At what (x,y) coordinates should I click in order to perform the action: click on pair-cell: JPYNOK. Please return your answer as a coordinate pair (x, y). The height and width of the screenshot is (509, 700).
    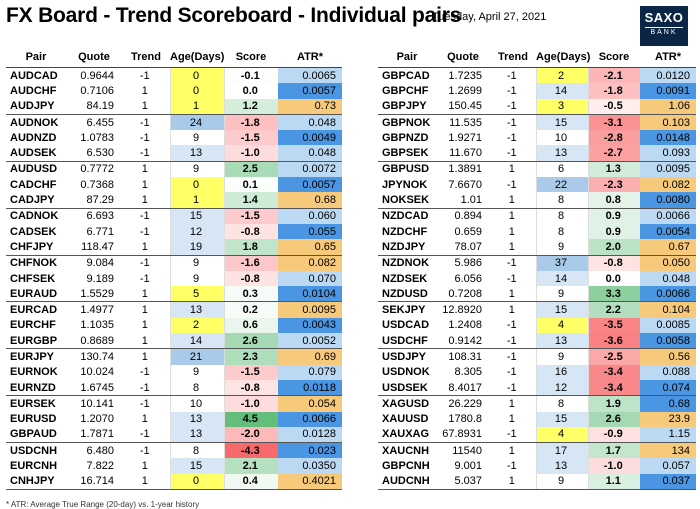
    Looking at the image, I should click on (405, 184).